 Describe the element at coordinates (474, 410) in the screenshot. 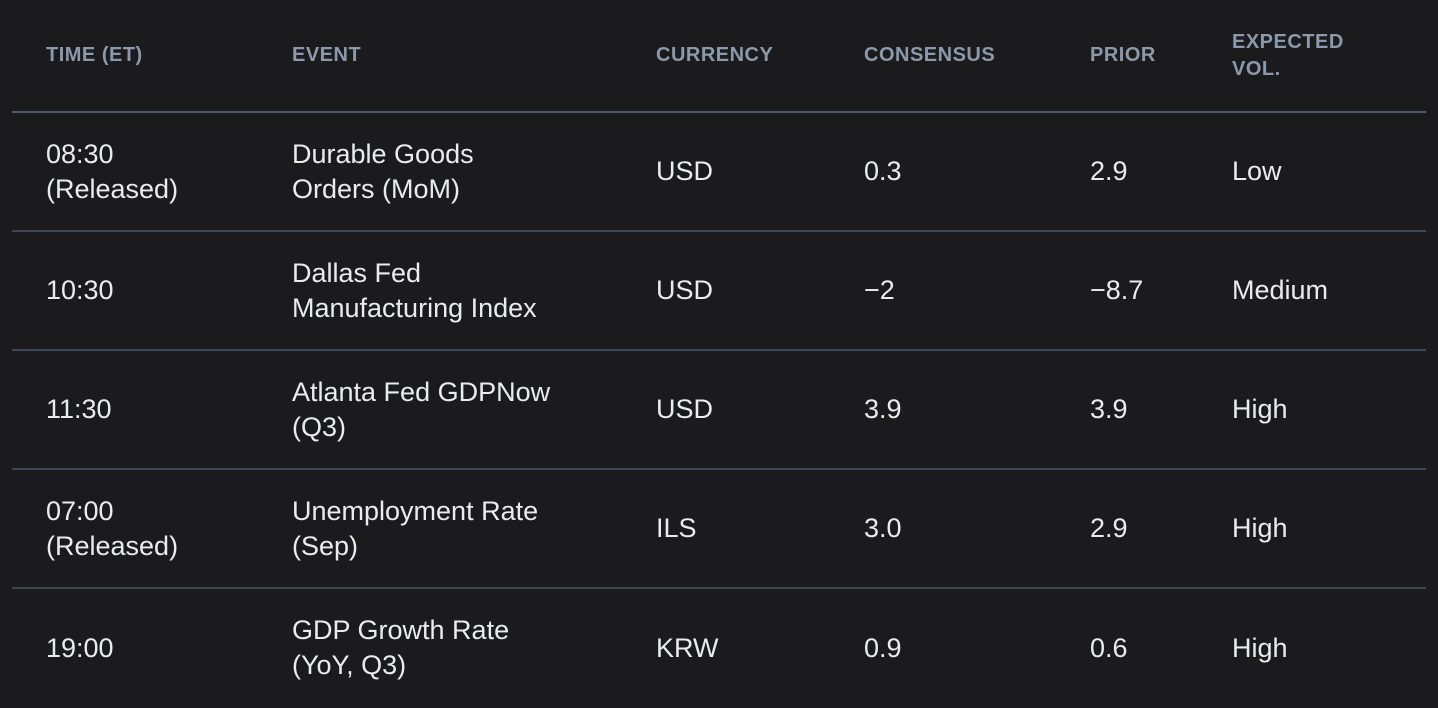

I see `cell-event: Atlanta Fed GDPNow (Q3)` at that location.